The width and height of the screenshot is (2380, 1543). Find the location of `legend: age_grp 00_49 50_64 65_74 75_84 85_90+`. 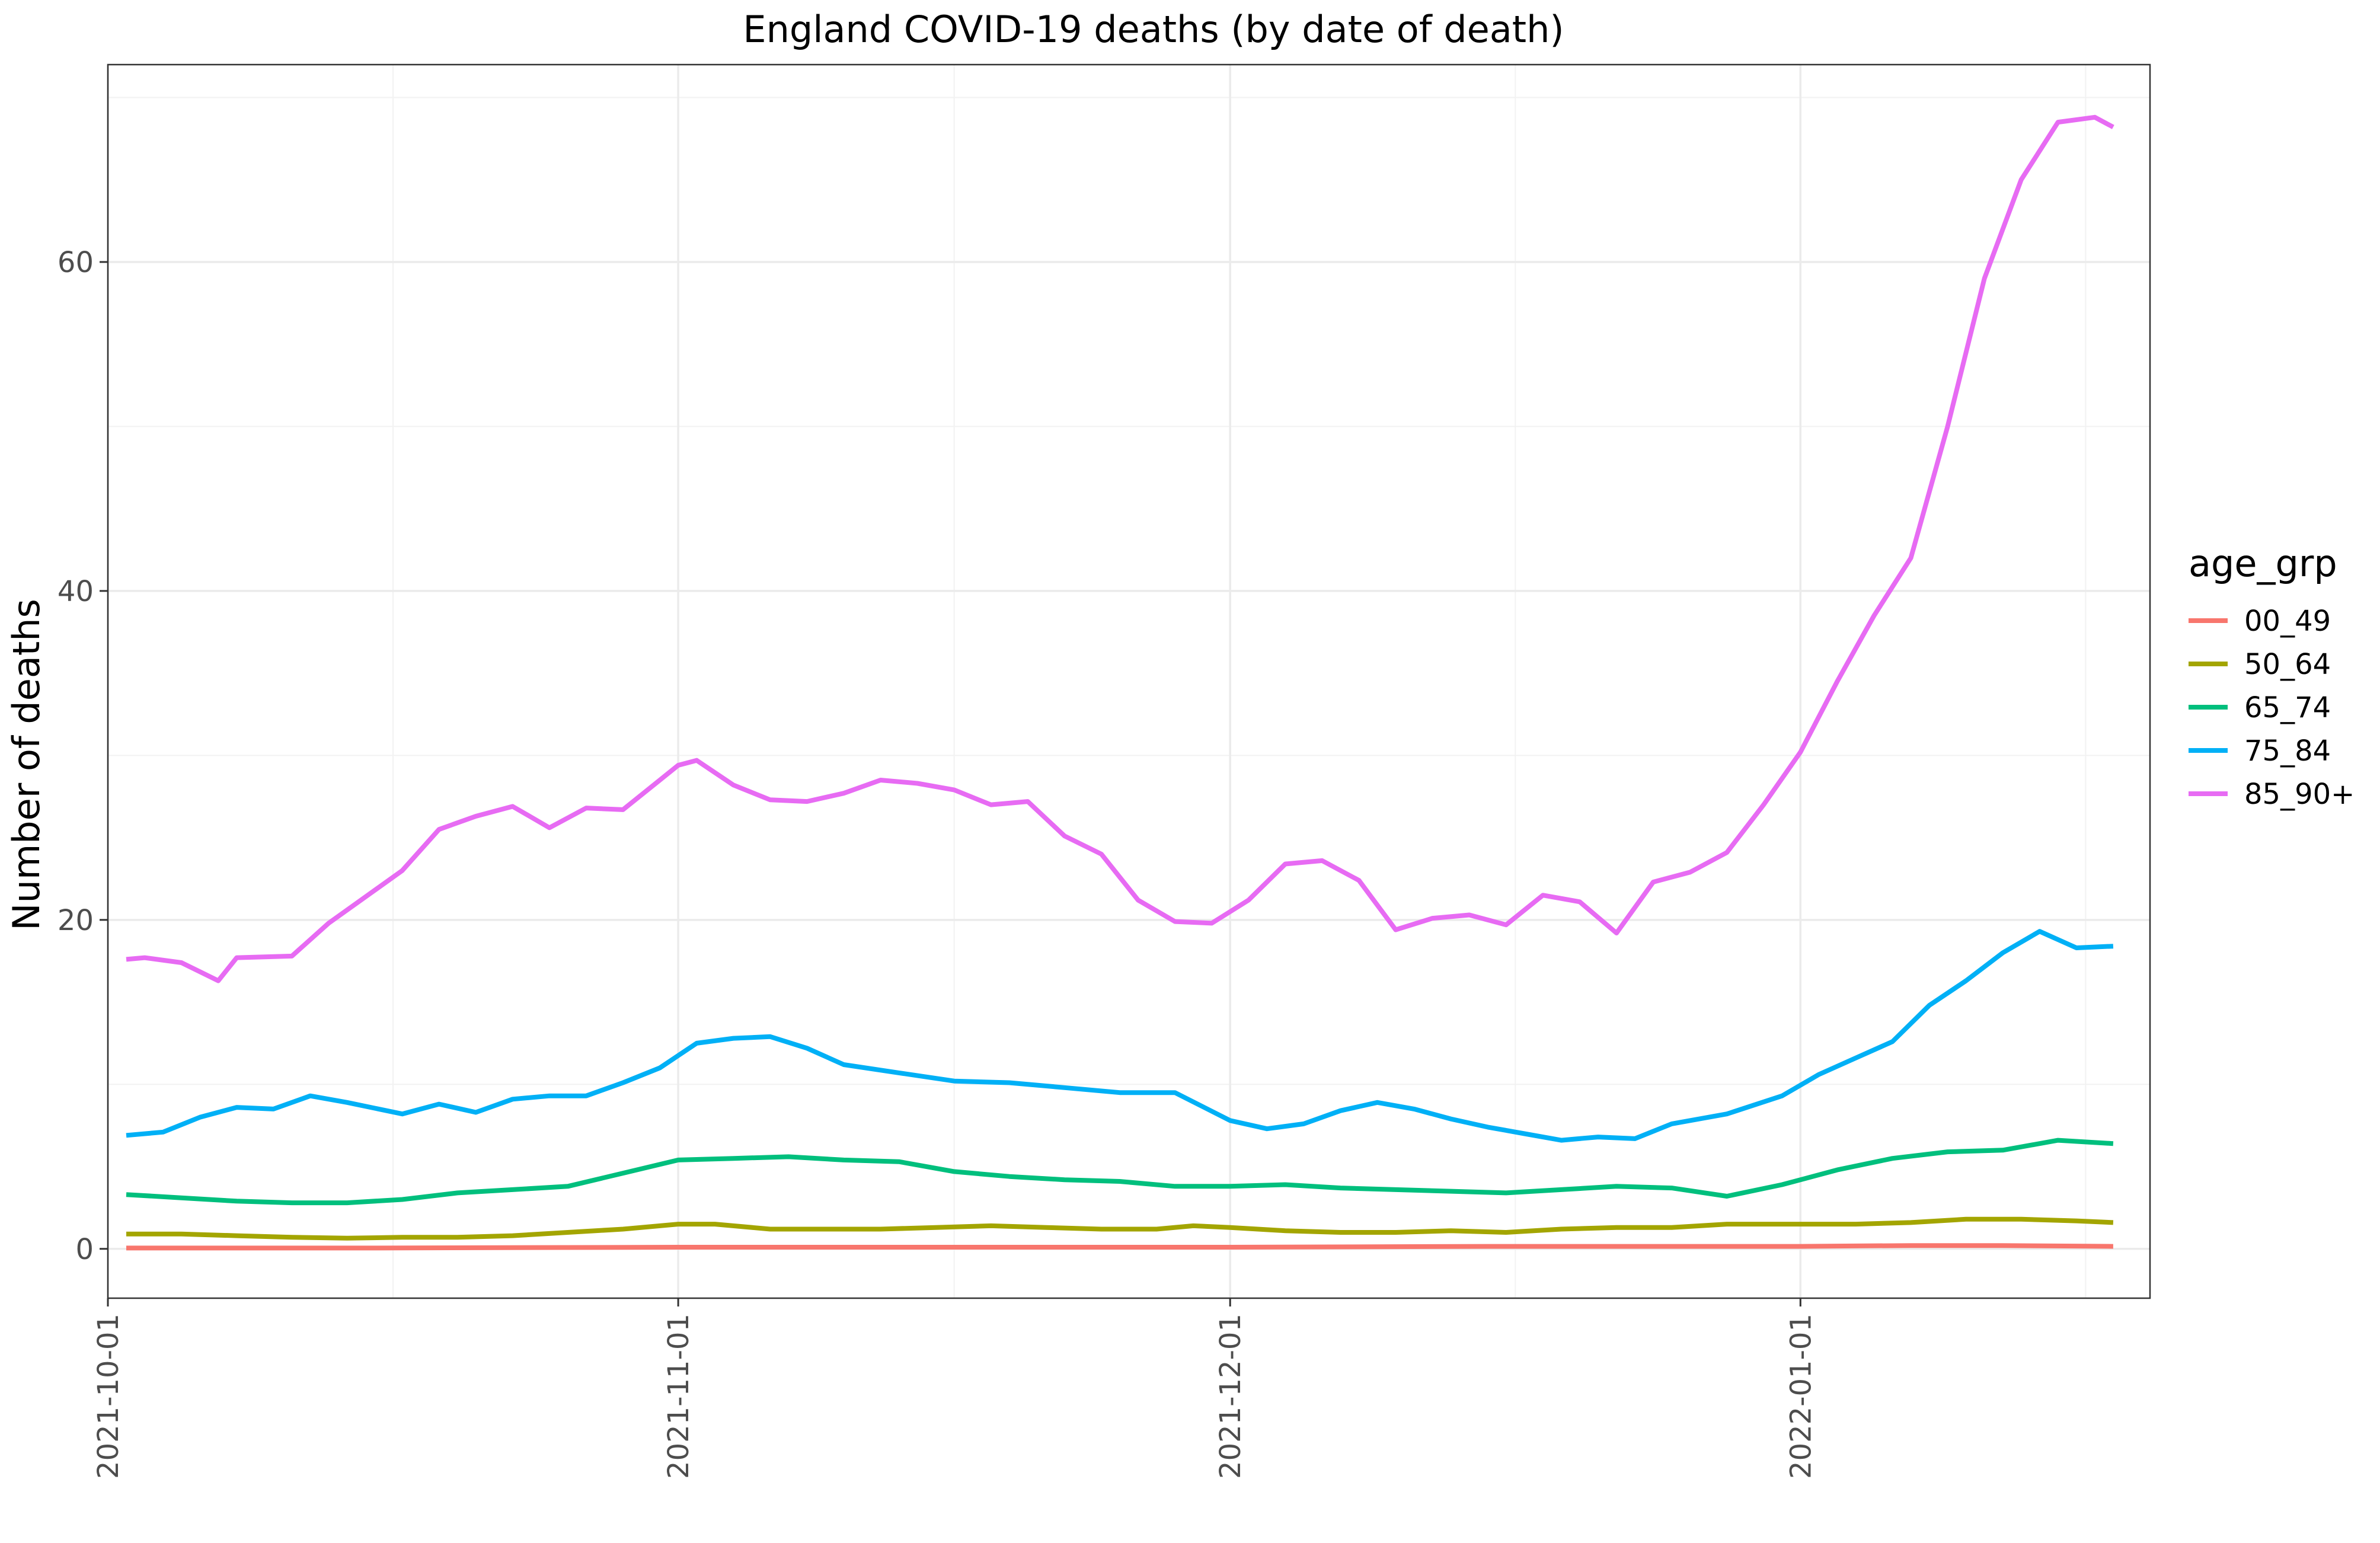

legend: age_grp 00_49 50_64 65_74 75_84 85_90+ is located at coordinates (2272, 676).